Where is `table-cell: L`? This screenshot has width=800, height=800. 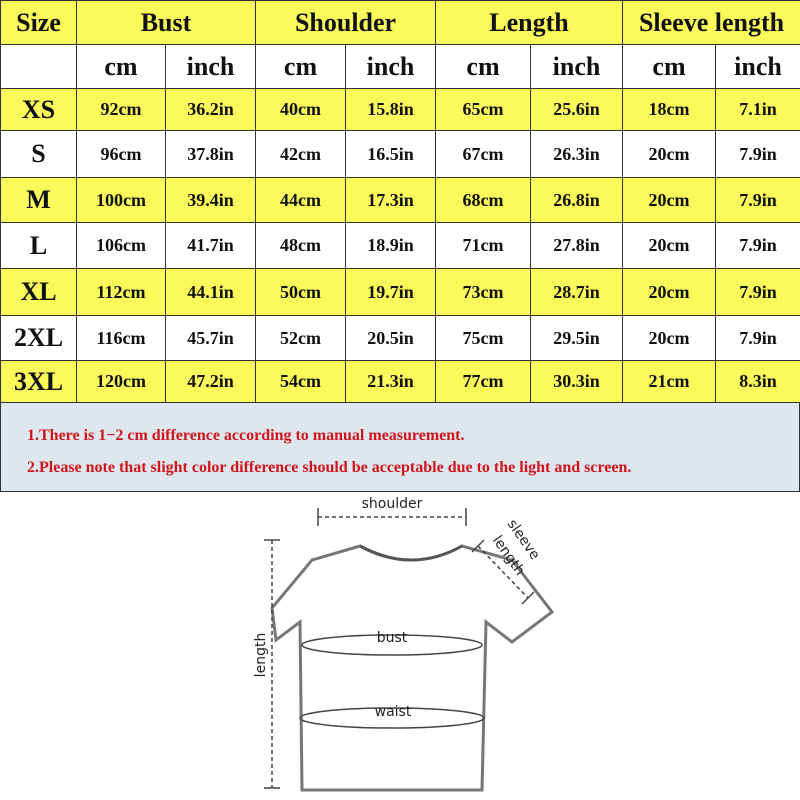 table-cell: L is located at coordinates (38, 245).